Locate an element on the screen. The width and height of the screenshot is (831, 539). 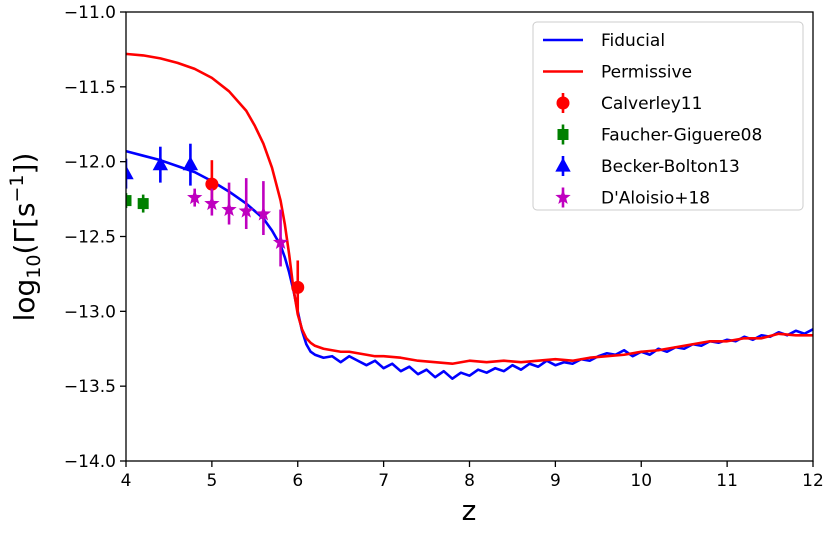
x-tick-label: 7 is located at coordinates (383, 481).